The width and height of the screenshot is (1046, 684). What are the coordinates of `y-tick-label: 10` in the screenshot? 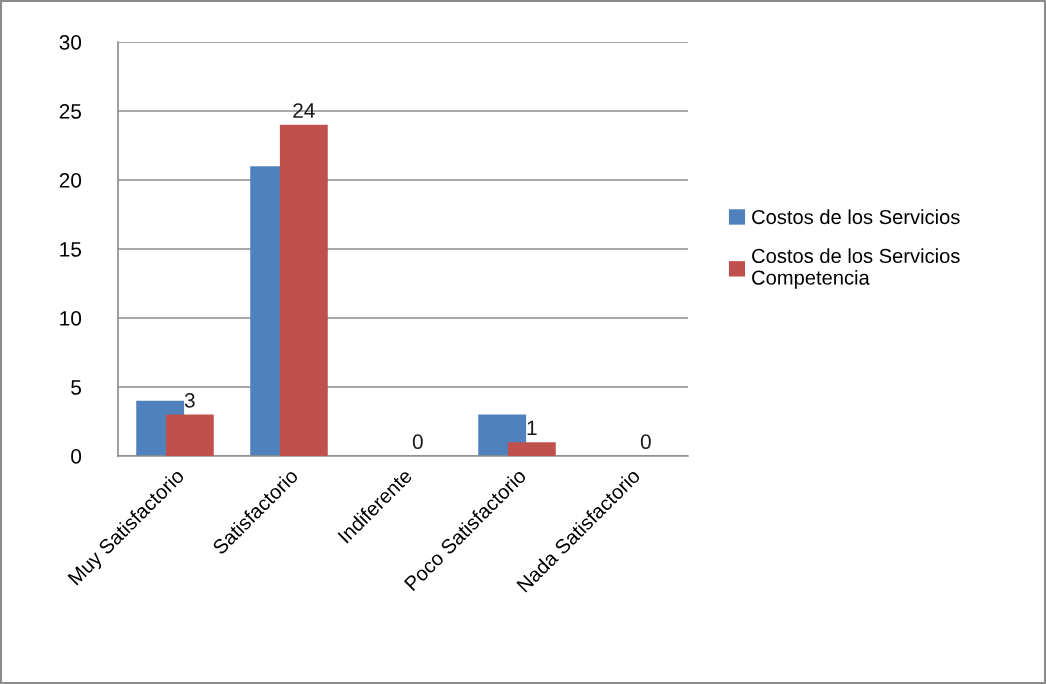 It's located at (71, 318).